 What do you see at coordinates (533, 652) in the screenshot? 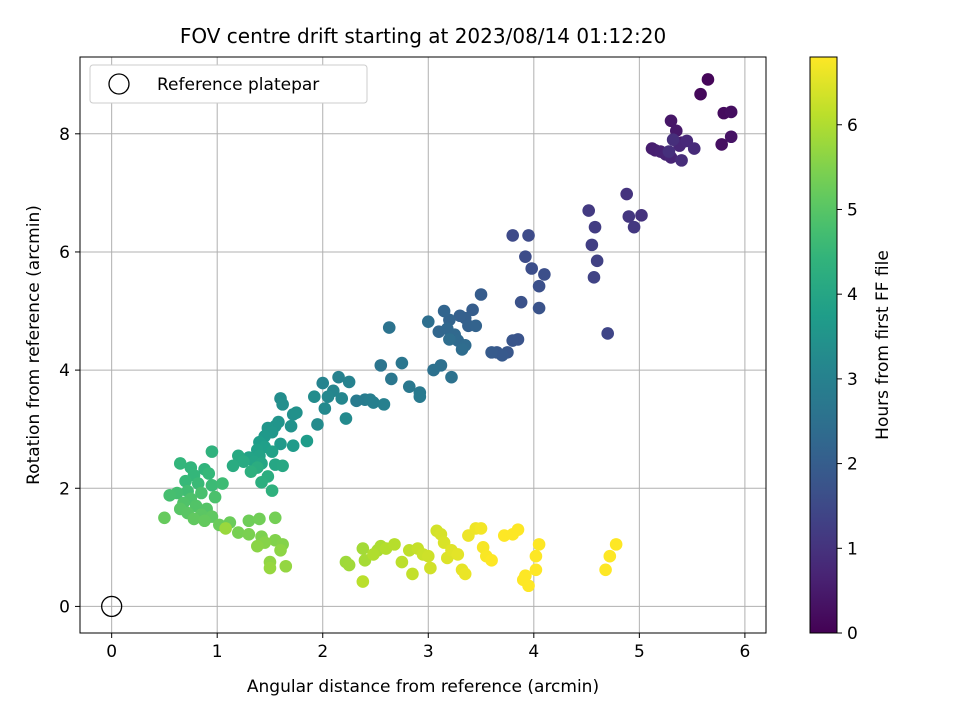
I see `x-tick-label: 4` at bounding box center [533, 652].